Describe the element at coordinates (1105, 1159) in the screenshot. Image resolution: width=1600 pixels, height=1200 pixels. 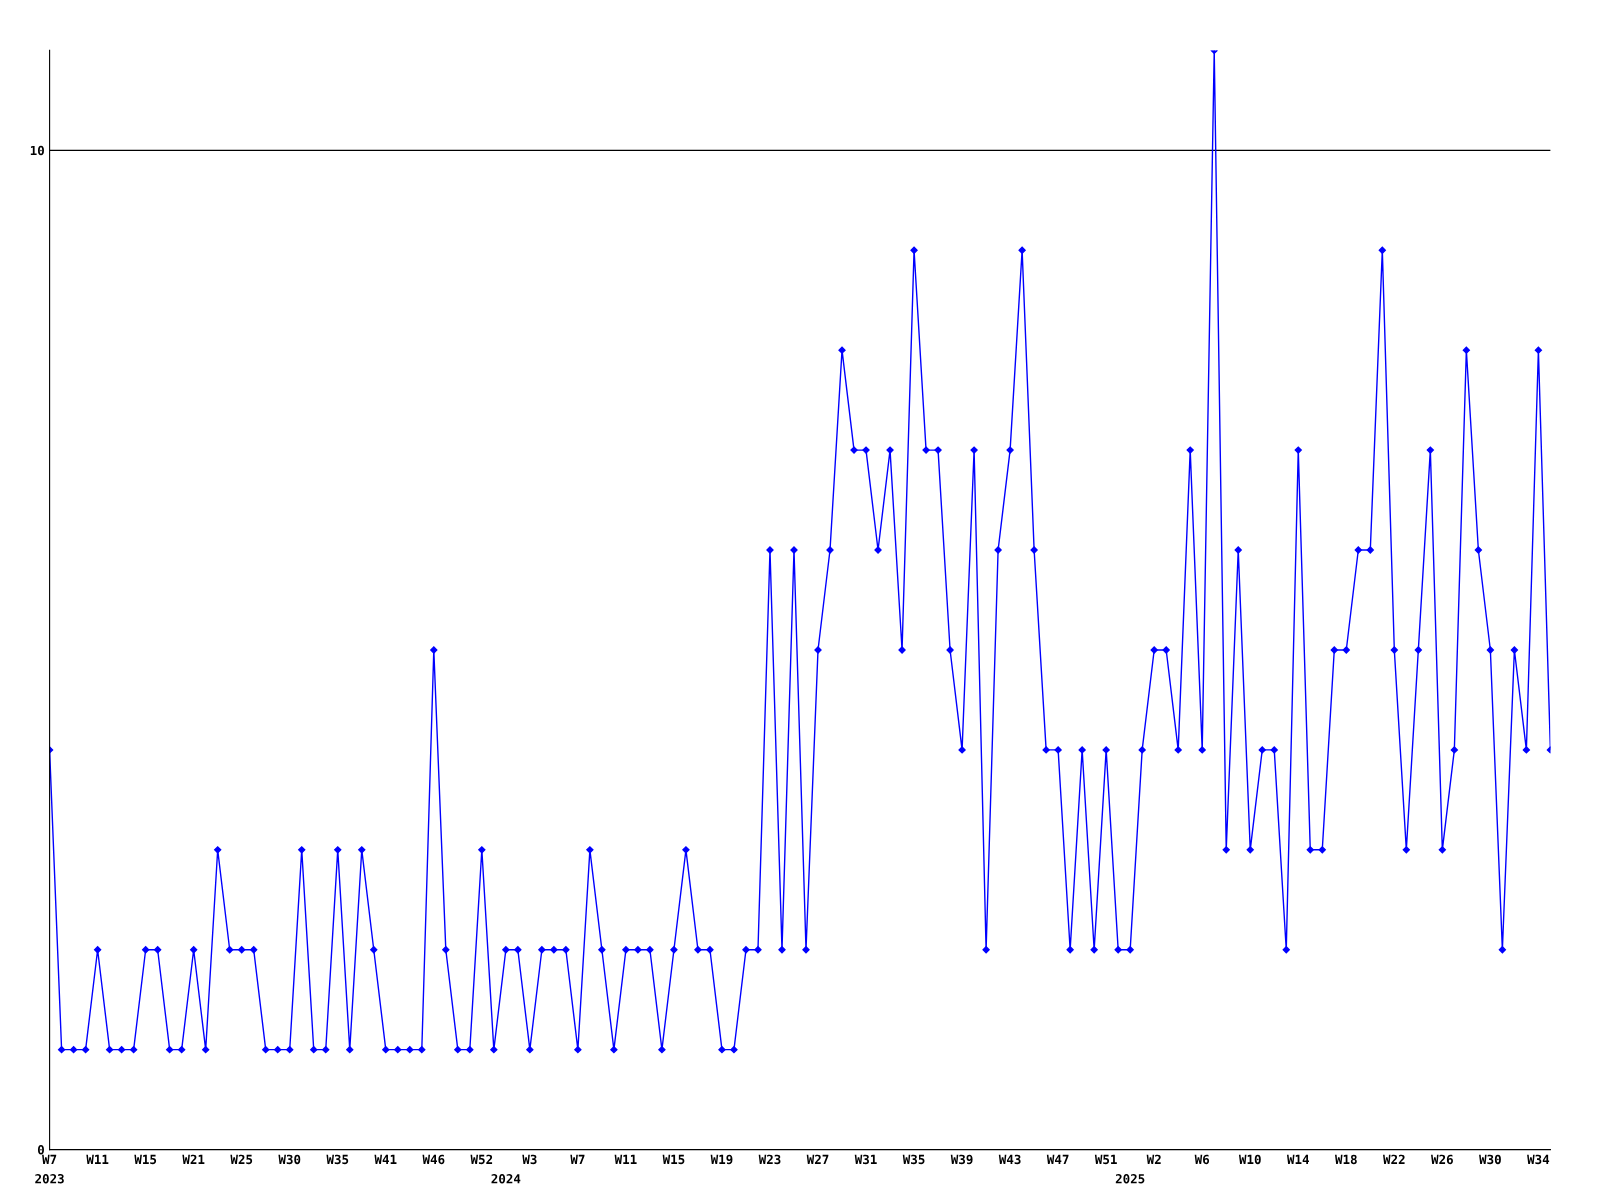
I see `x-tick-label: W51` at that location.